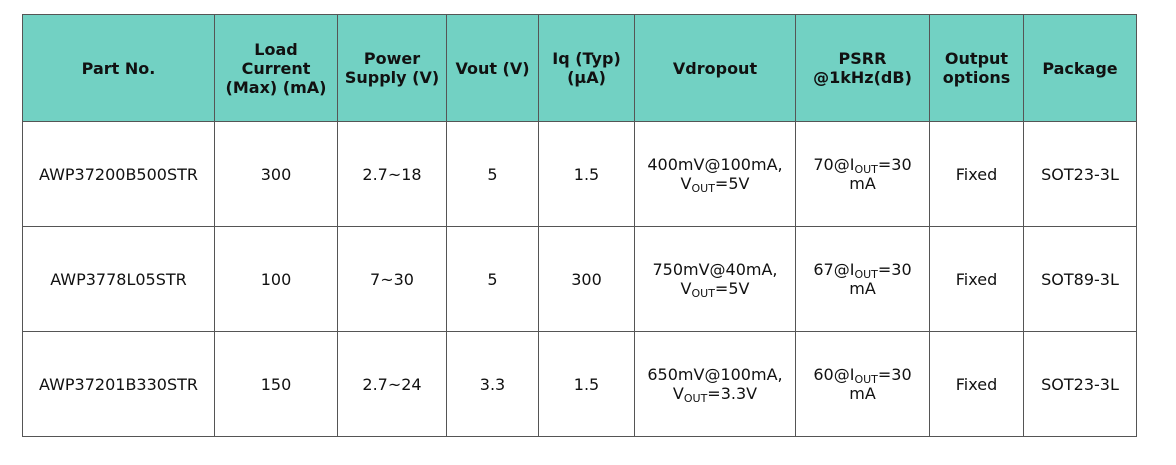 This screenshot has width=1176, height=465. I want to click on cell-line: 400mV@100mA,, so click(715, 164).